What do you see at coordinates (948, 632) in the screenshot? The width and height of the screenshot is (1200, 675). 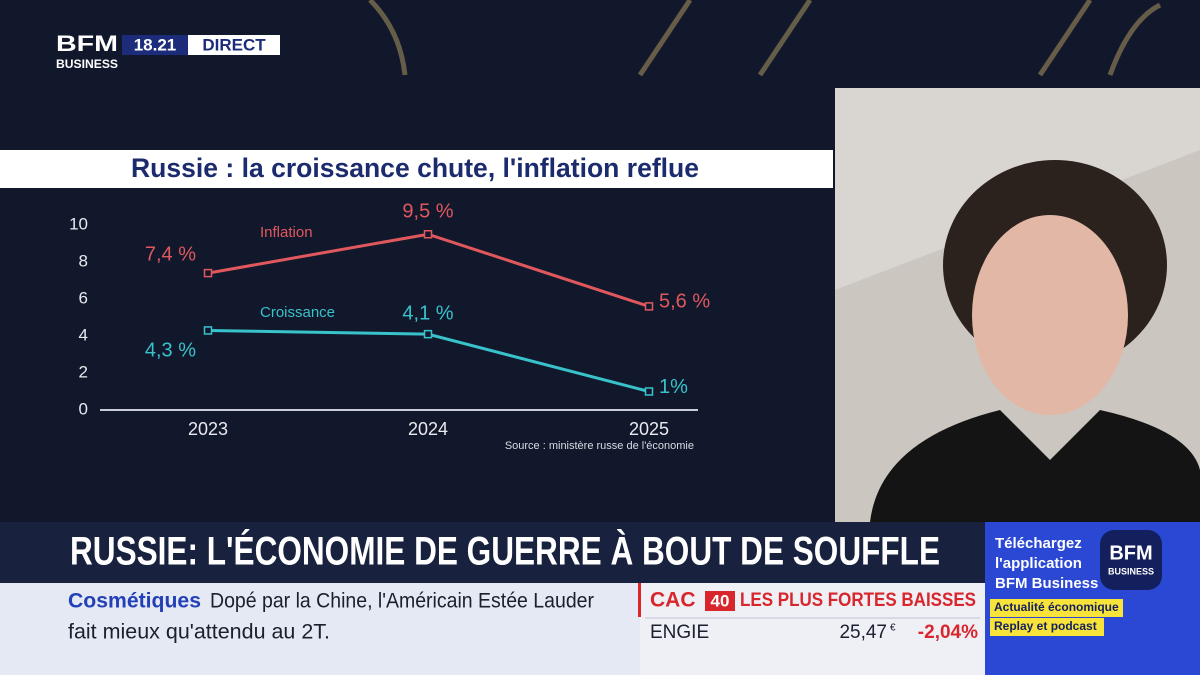 I see `change: -2,04%` at bounding box center [948, 632].